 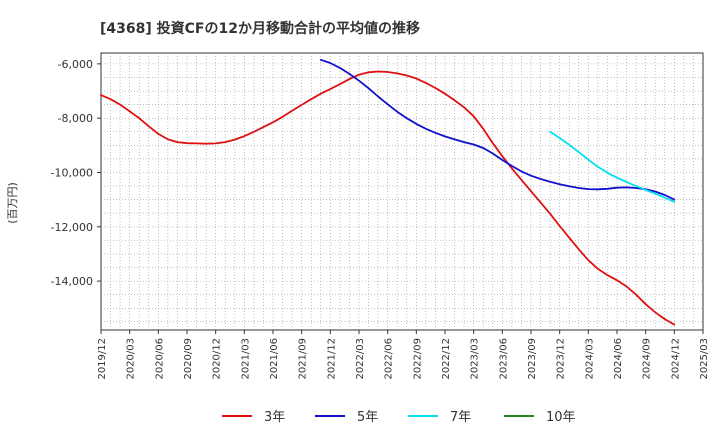 What do you see at coordinates (647, 359) in the screenshot?
I see `x-tick-label: 2024/09` at bounding box center [647, 359].